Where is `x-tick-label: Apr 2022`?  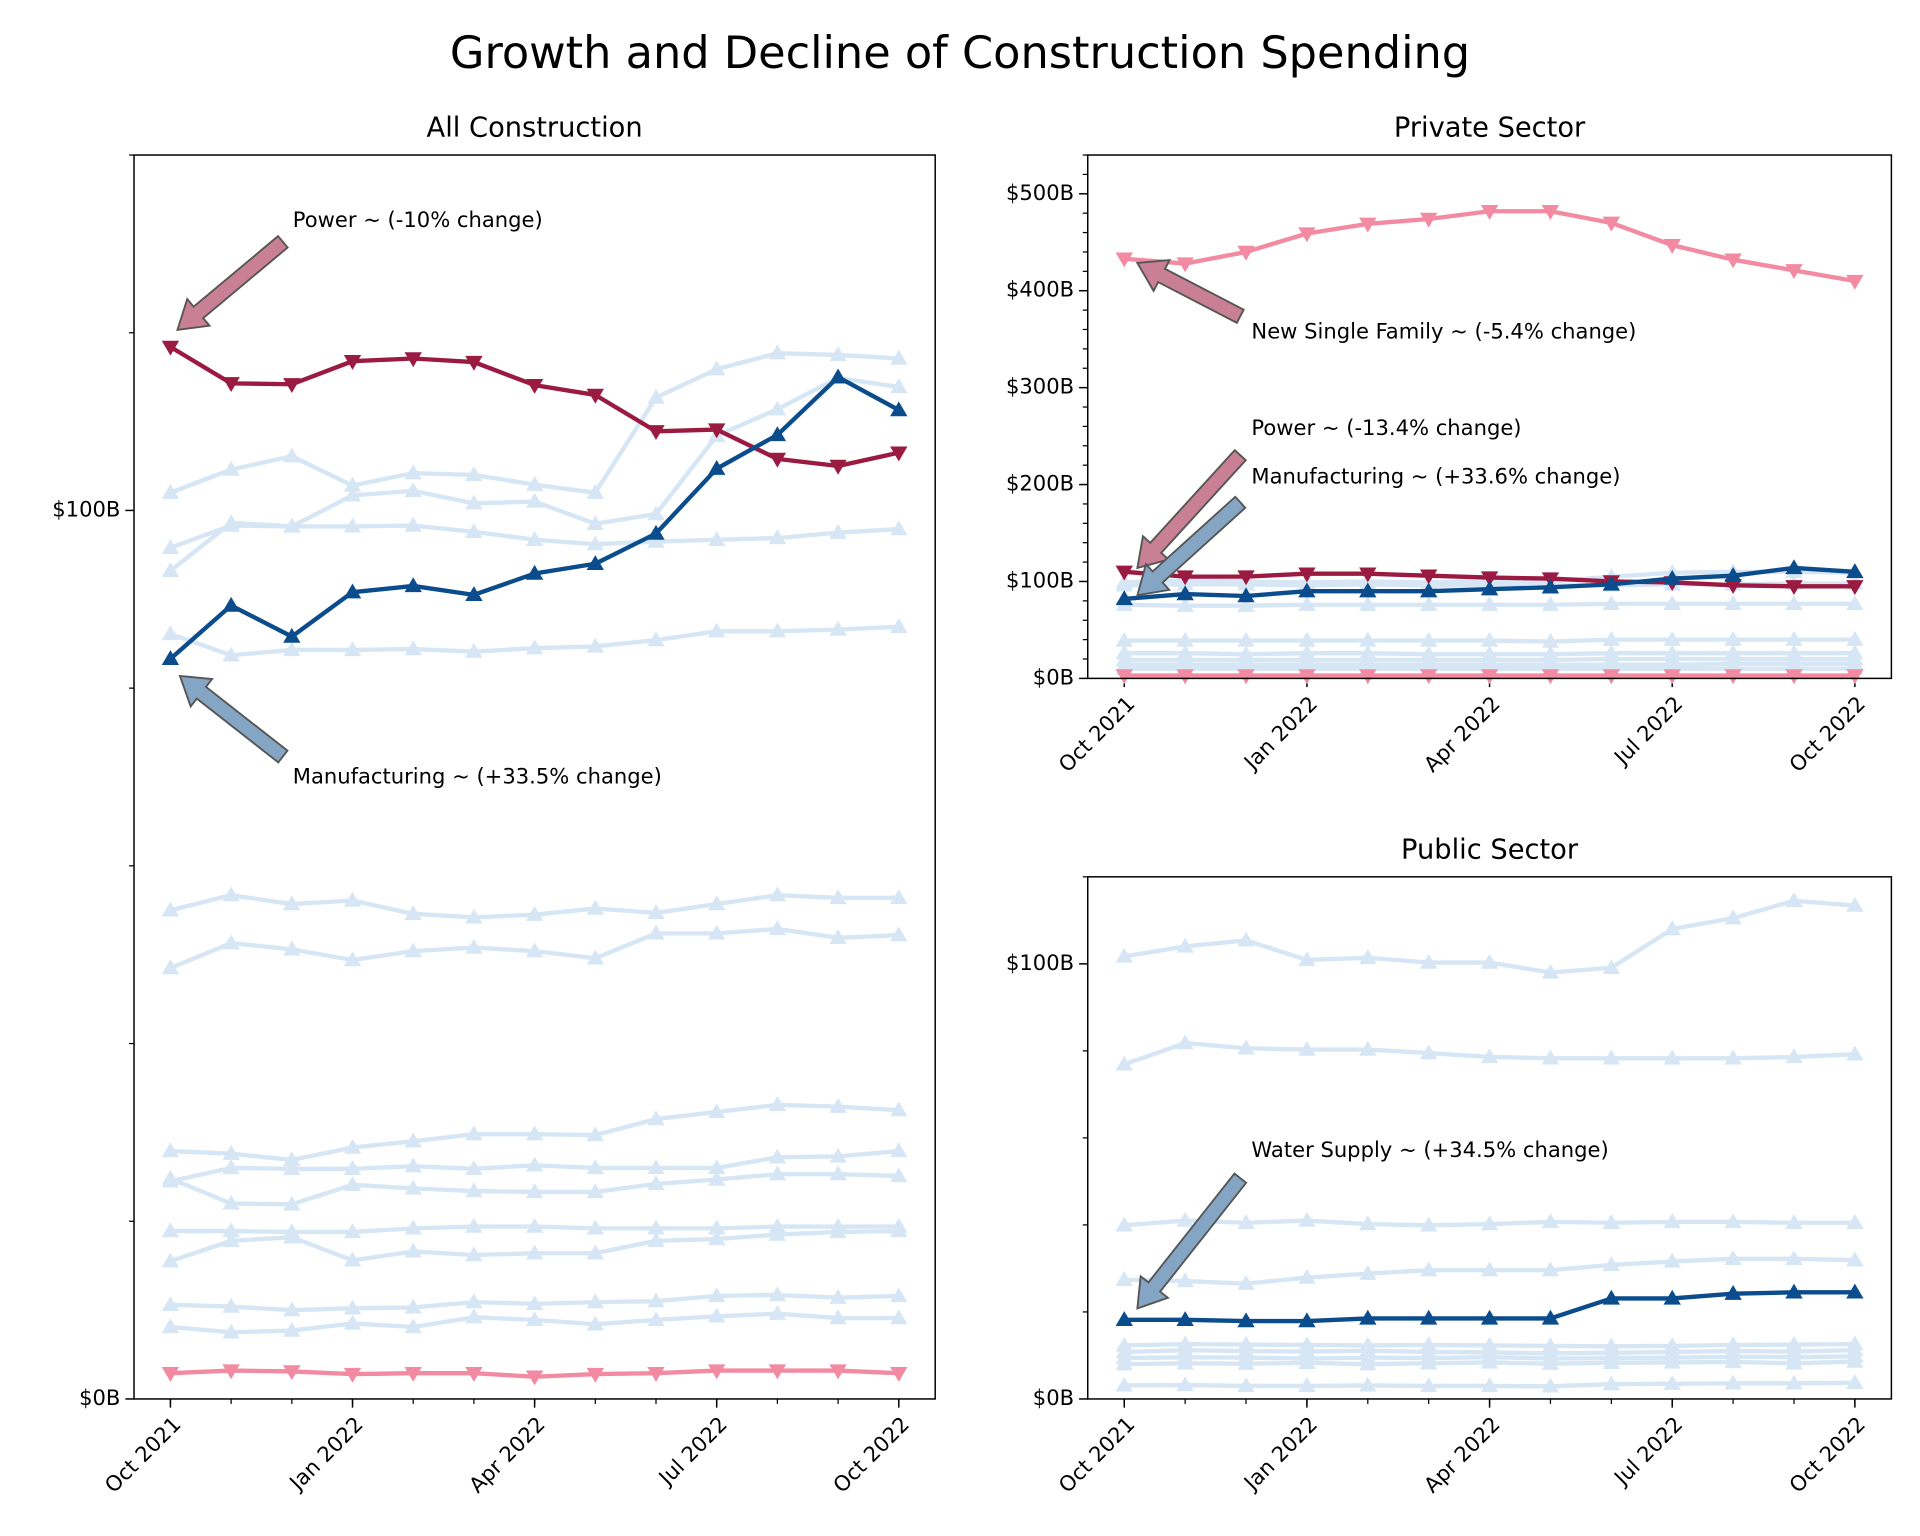
x-tick-label: Apr 2022 is located at coordinates (1462, 1454).